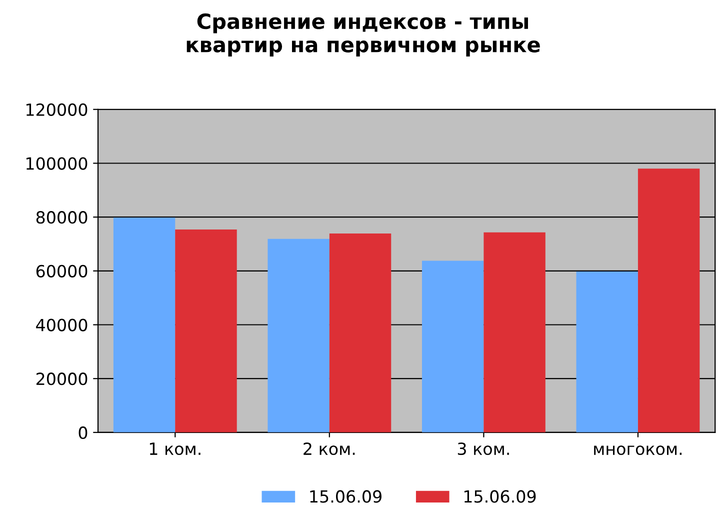  Describe the element at coordinates (329, 449) in the screenshot. I see `x-tick-label: 2 ком.` at that location.